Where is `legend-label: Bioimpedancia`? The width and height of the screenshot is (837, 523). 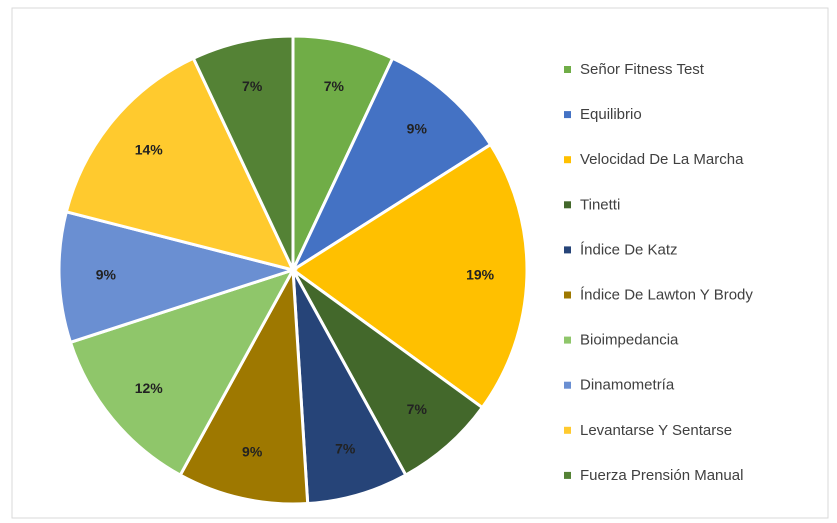
legend-label: Bioimpedancia is located at coordinates (629, 340).